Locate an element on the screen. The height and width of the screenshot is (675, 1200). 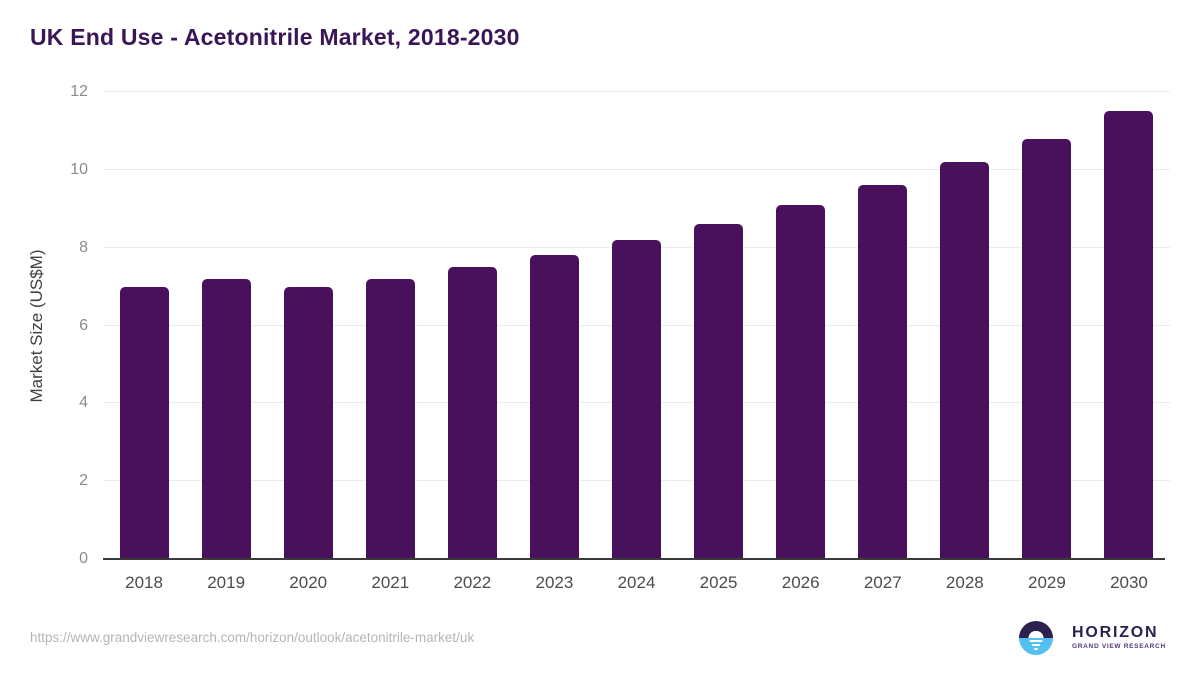
bar-2023 is located at coordinates (554, 407).